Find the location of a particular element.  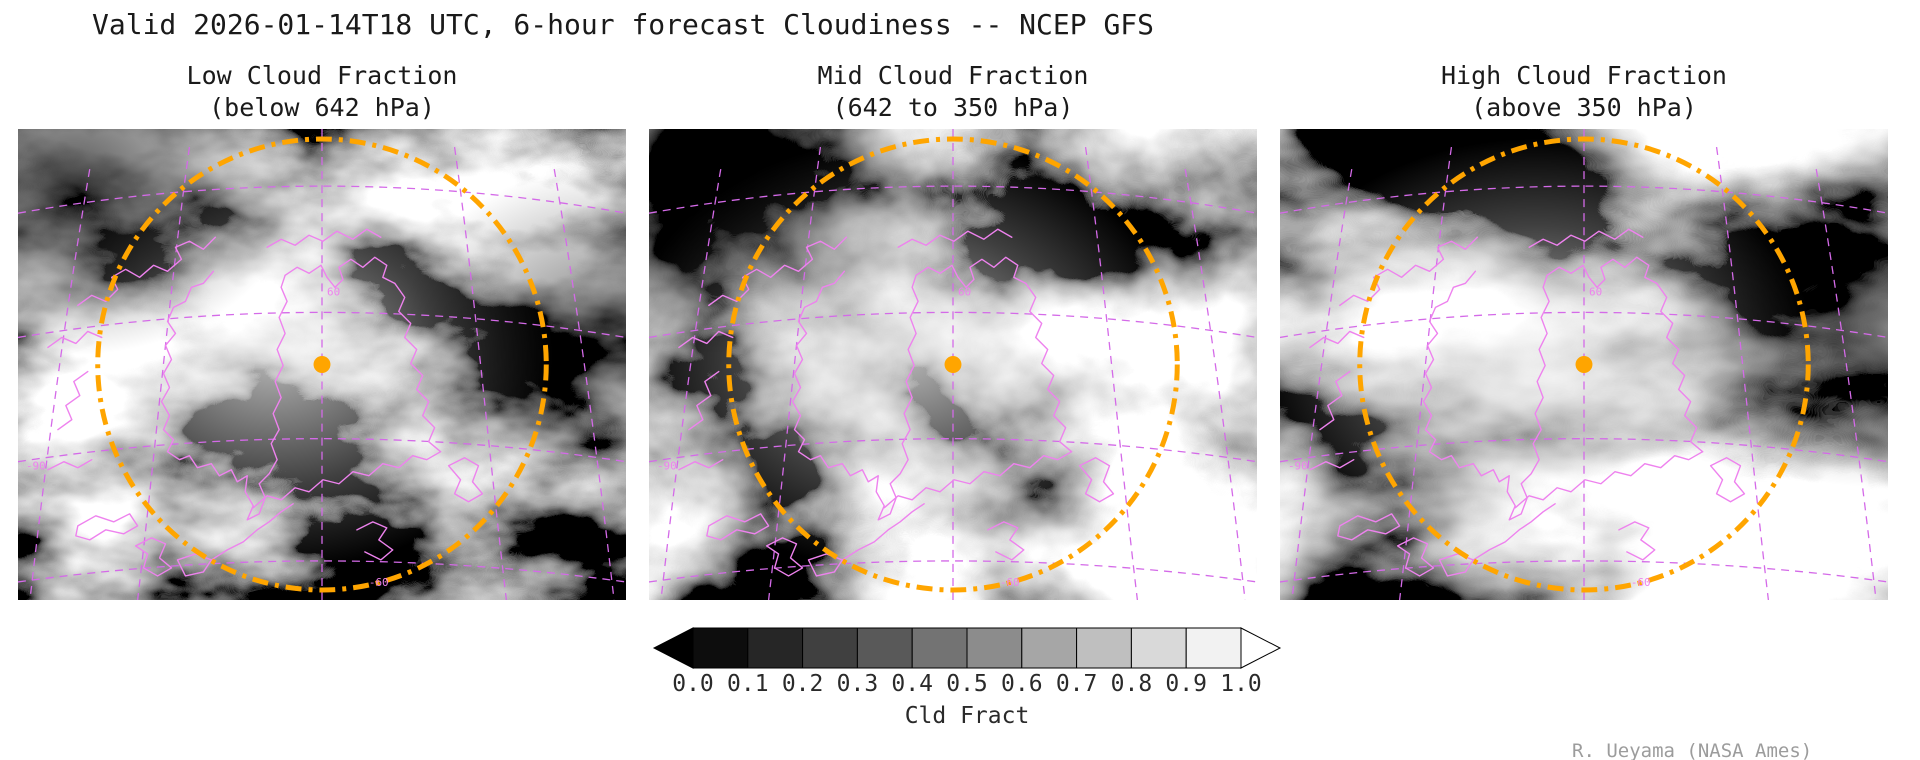

panel-title: High Cloud Fraction is located at coordinates (1584, 75).